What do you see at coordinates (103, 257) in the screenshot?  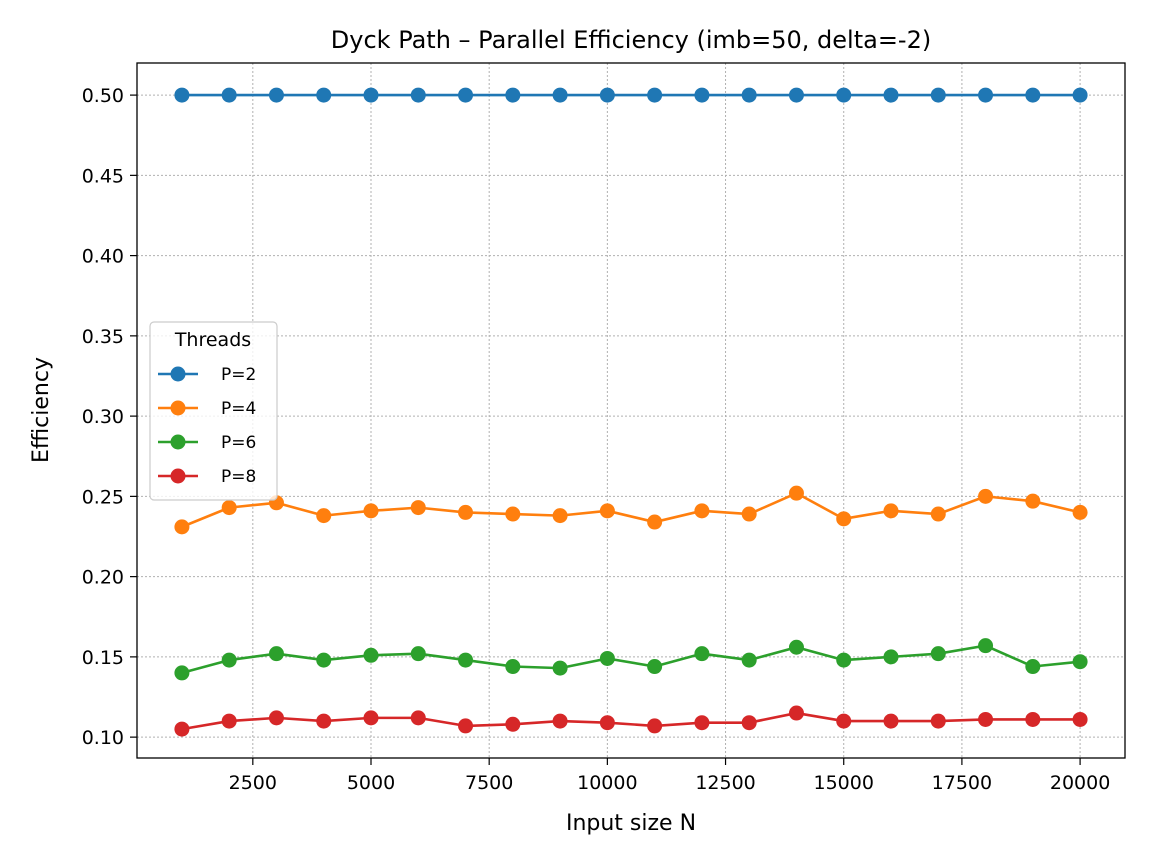 I see `y-tick-label: 0.40` at bounding box center [103, 257].